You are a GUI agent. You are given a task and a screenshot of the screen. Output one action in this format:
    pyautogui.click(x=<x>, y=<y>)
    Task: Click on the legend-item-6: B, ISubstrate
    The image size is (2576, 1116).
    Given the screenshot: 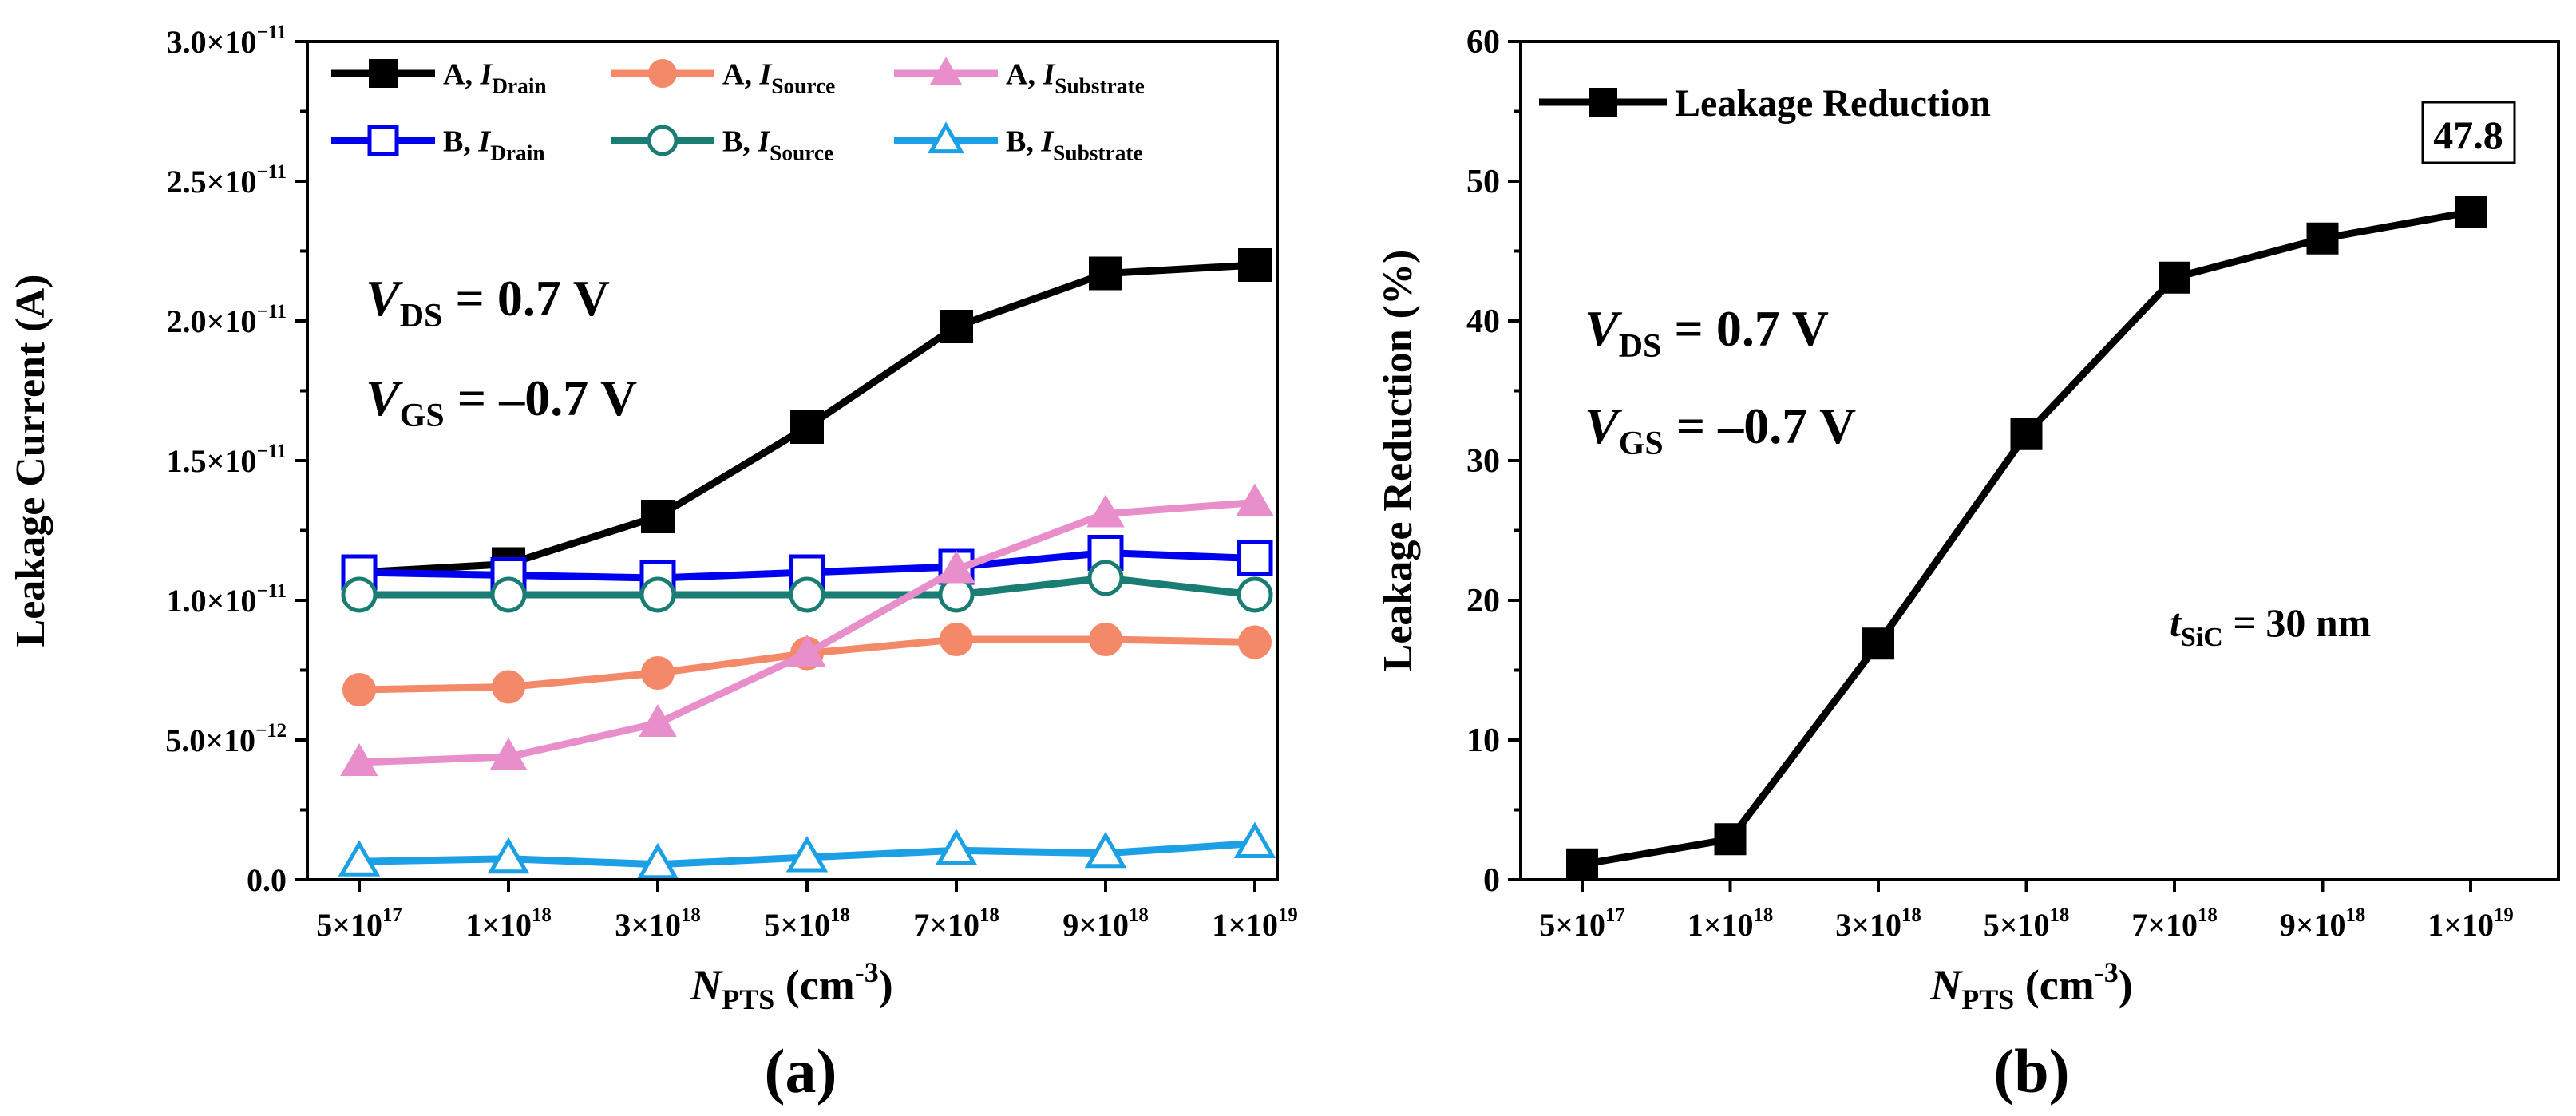 What is the action you would take?
    pyautogui.click(x=1018, y=143)
    